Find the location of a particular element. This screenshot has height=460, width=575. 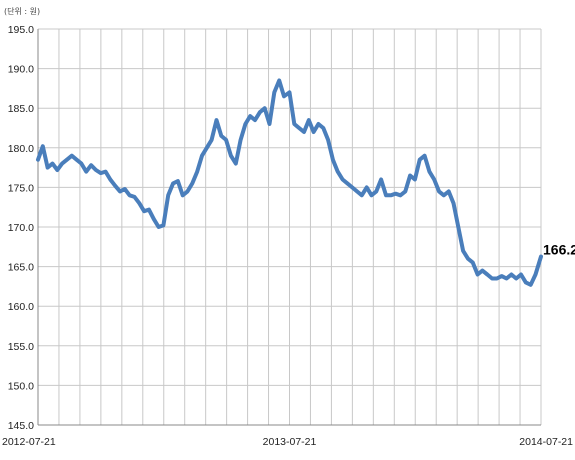

x-tick-label: 2013-07-21 is located at coordinates (290, 442).